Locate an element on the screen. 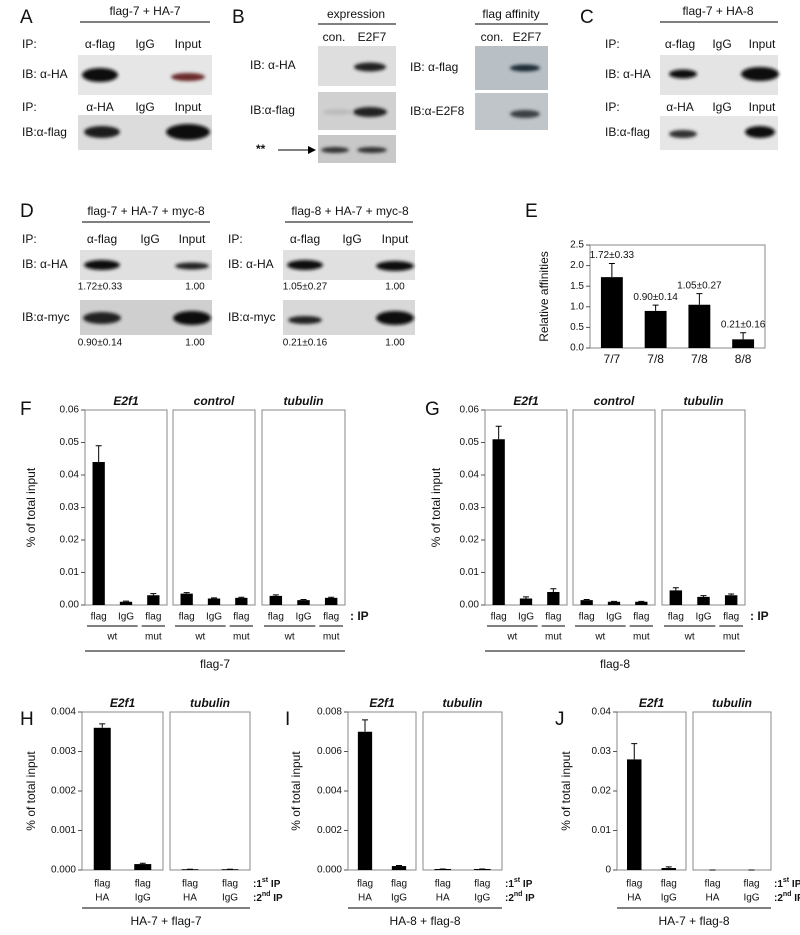  chart-title: E2f1 is located at coordinates (526, 401).